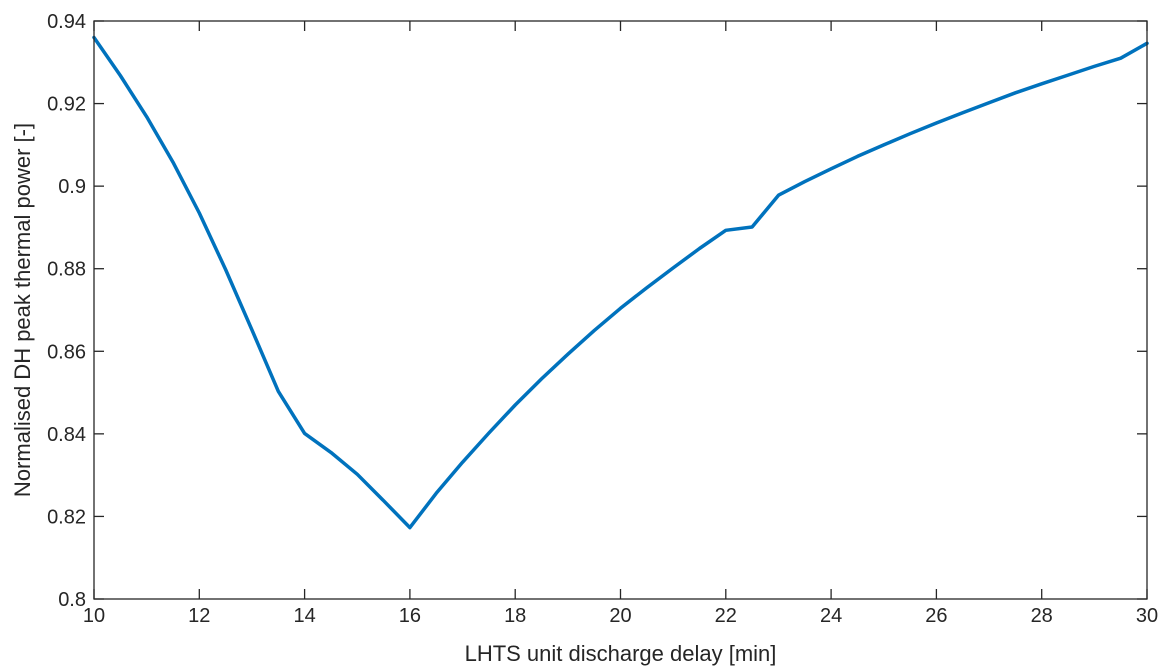 The image size is (1167, 668). Describe the element at coordinates (726, 616) in the screenshot. I see `x-tick-label: 22` at that location.